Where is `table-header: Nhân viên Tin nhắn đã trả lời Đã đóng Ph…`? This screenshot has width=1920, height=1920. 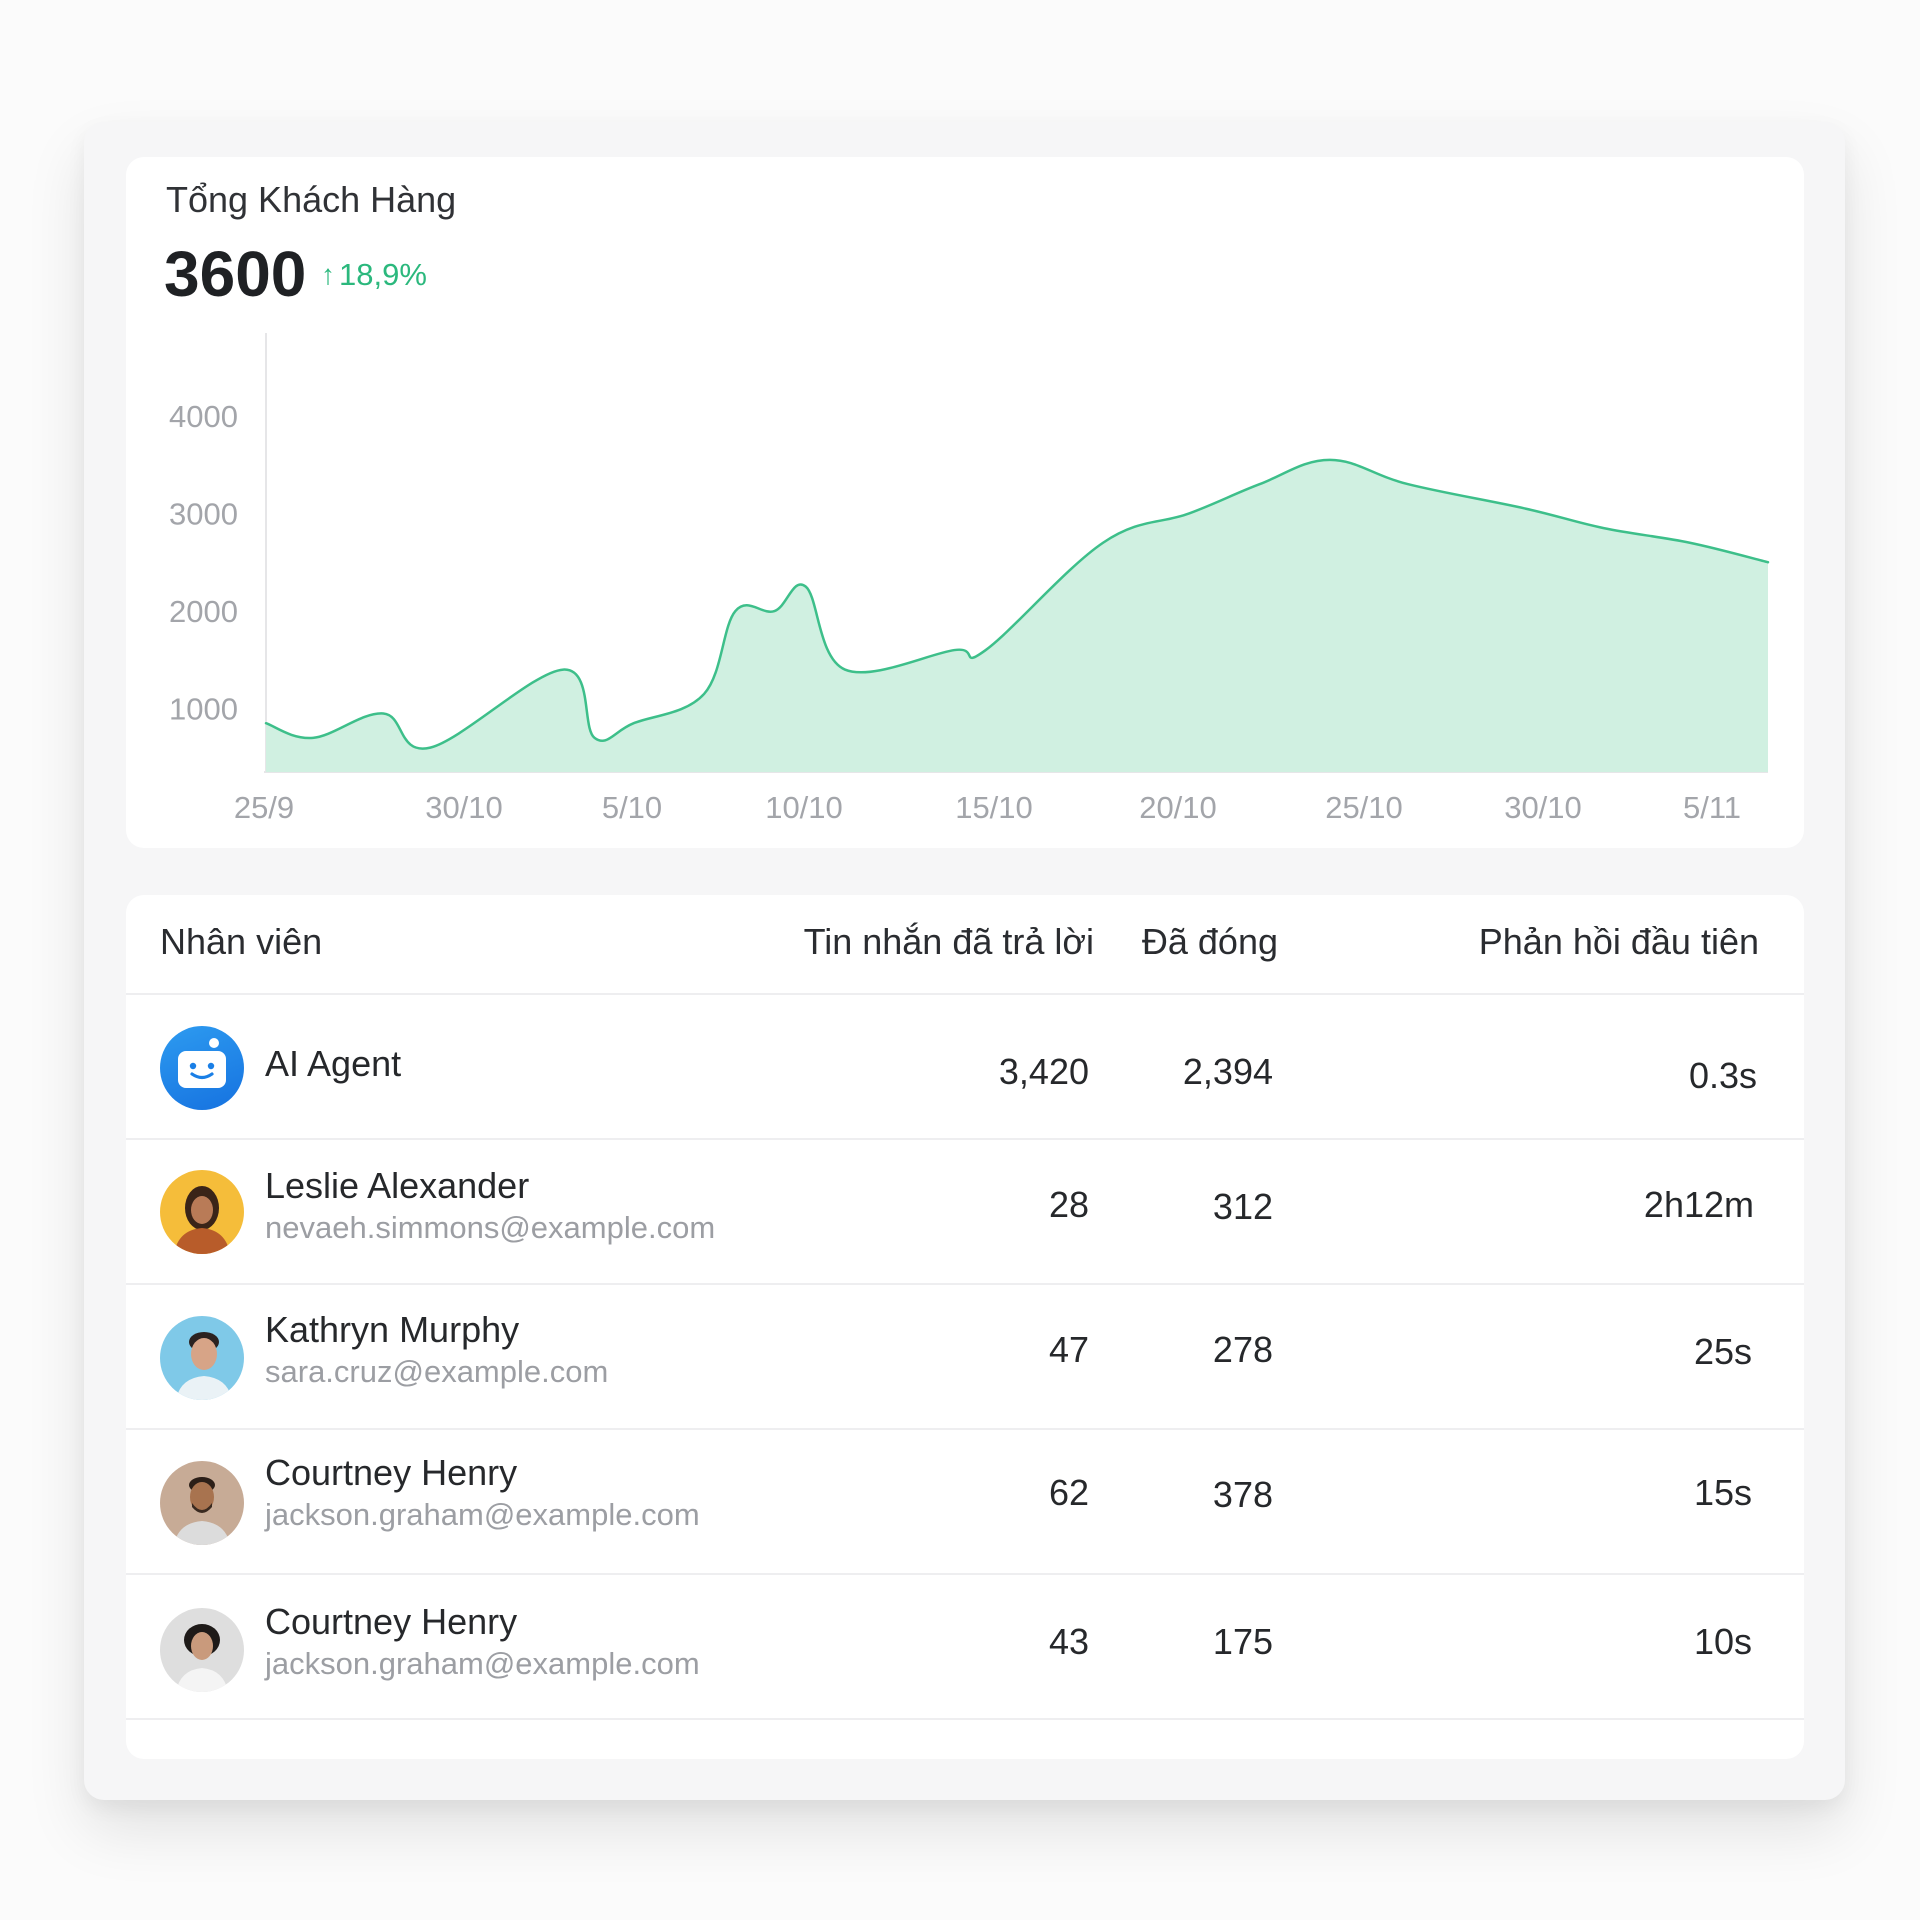 table-header: Nhân viên Tin nhắn đã trả lời Đã đóng Ph… is located at coordinates (965, 945).